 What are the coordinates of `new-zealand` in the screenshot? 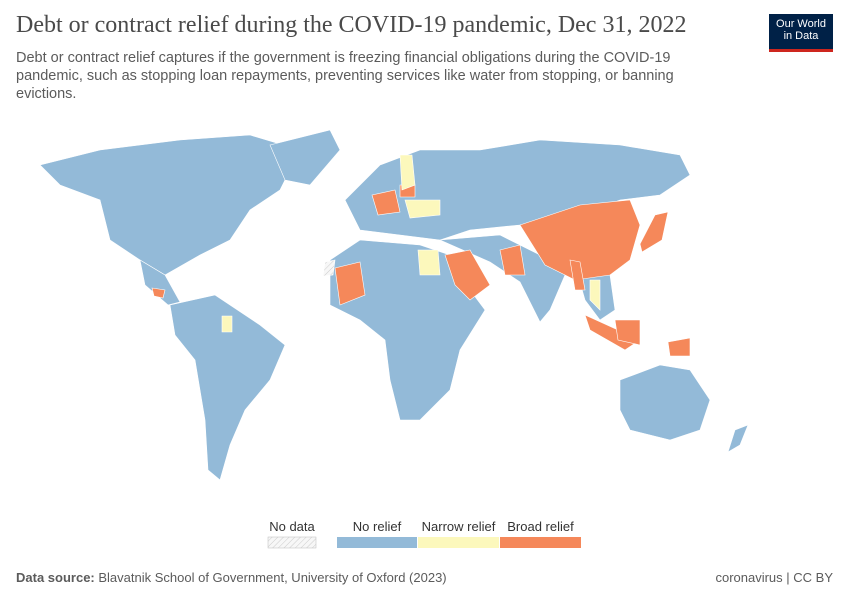 It's located at (738, 438).